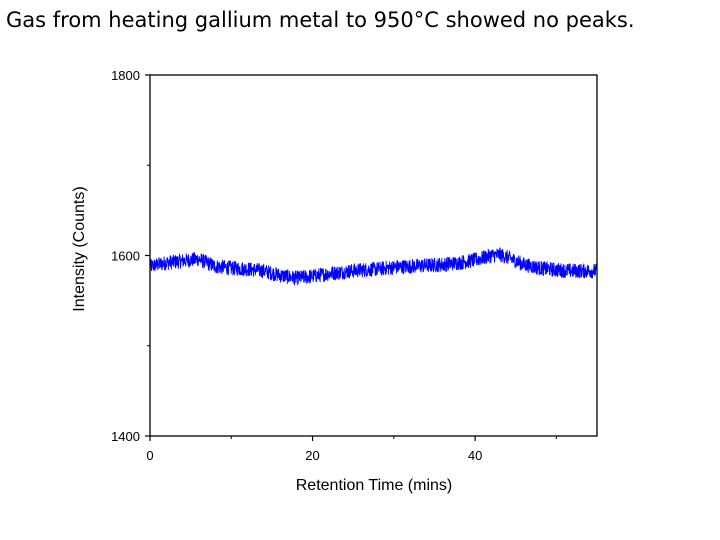 Image resolution: width=720 pixels, height=540 pixels. Describe the element at coordinates (125, 436) in the screenshot. I see `y-tick-label: 1400` at that location.